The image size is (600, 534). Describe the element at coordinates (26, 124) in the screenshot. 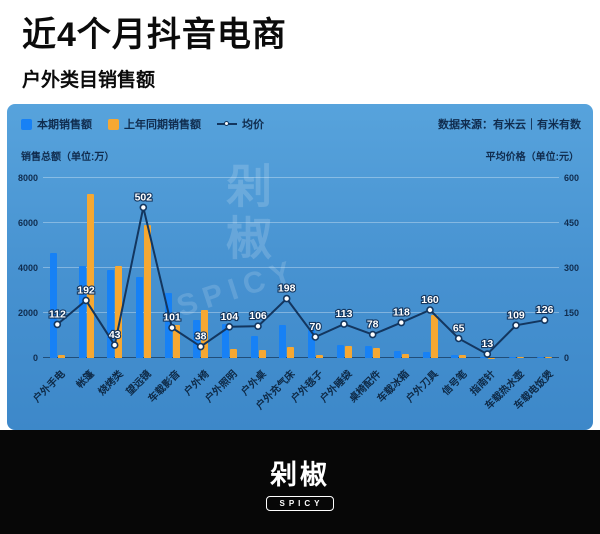

I see `current-swatch-icon` at that location.